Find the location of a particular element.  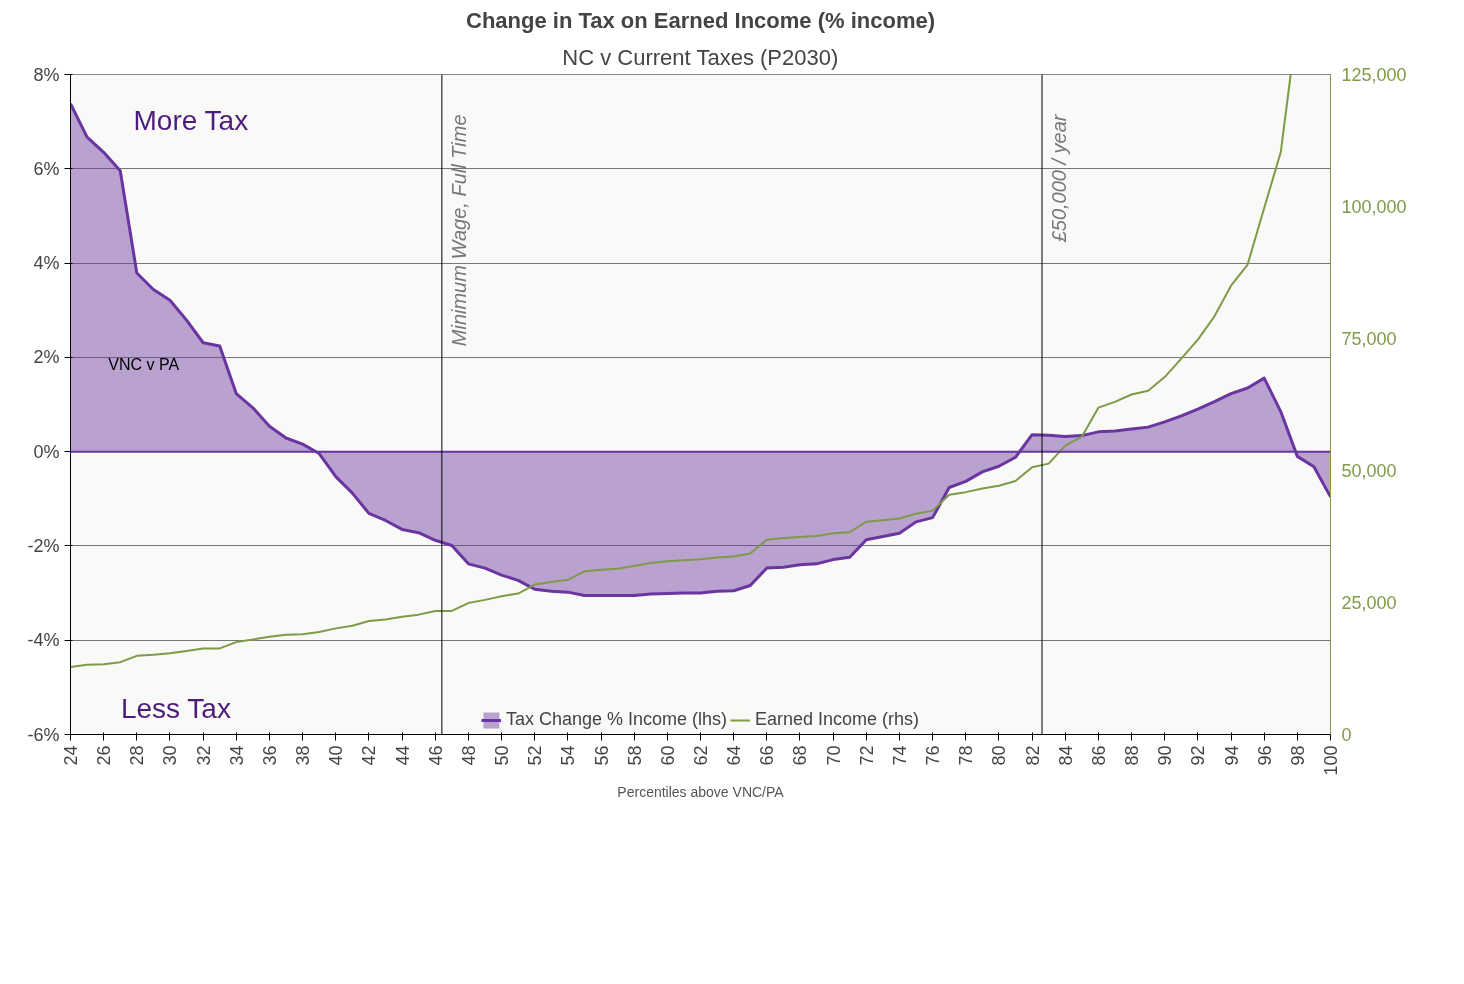

x-tick-label: 88 is located at coordinates (1132, 755).